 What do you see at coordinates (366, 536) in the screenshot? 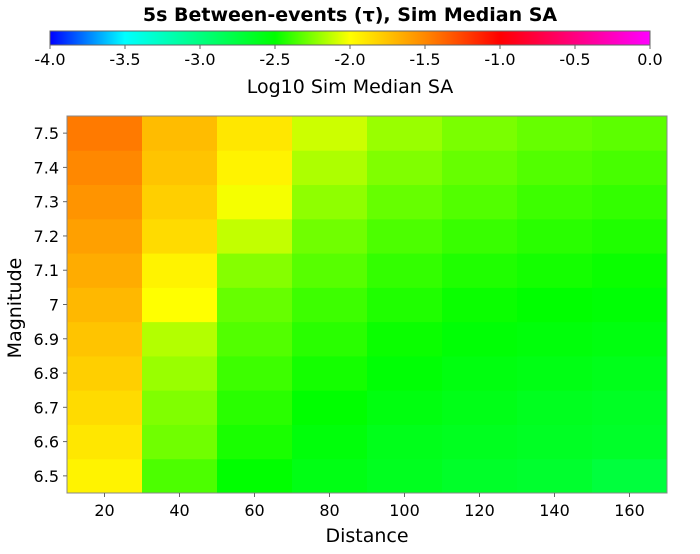
I see `x-axis-label: Distance` at bounding box center [366, 536].